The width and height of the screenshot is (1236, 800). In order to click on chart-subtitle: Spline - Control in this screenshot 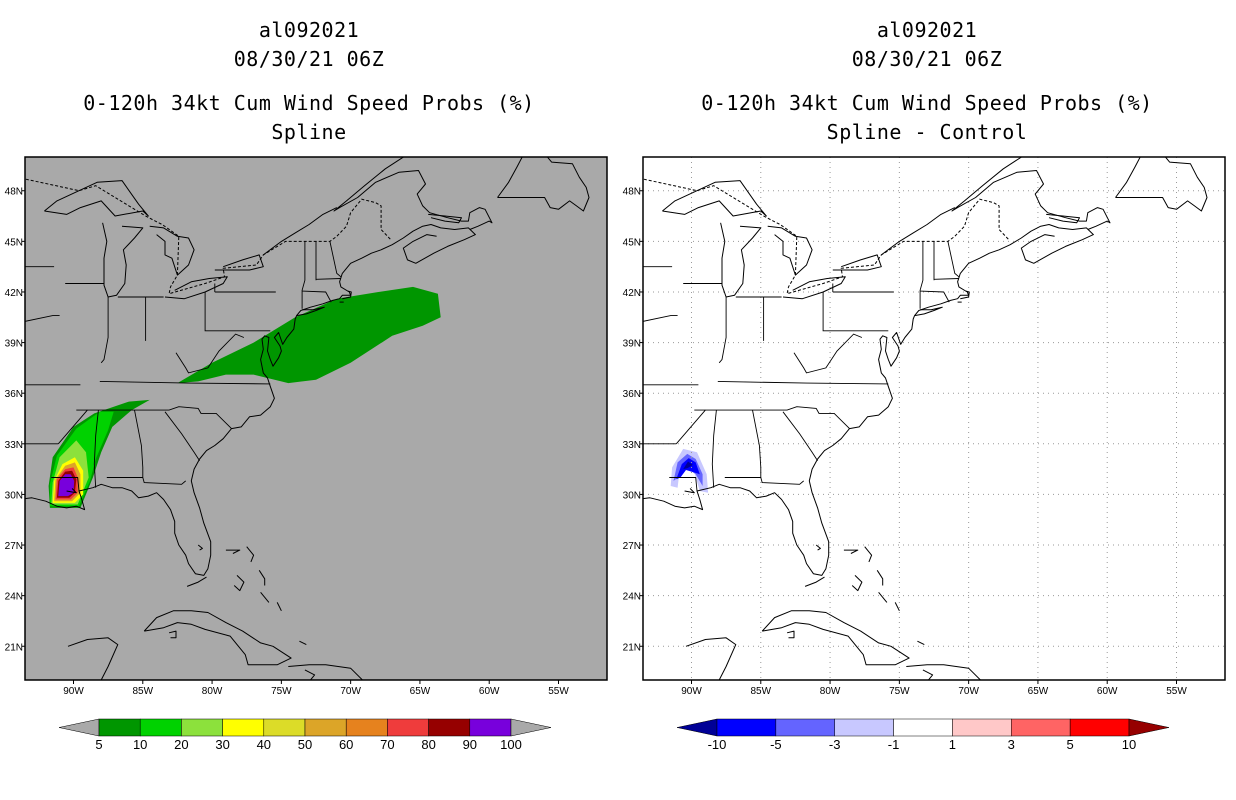, I will do `click(927, 132)`.